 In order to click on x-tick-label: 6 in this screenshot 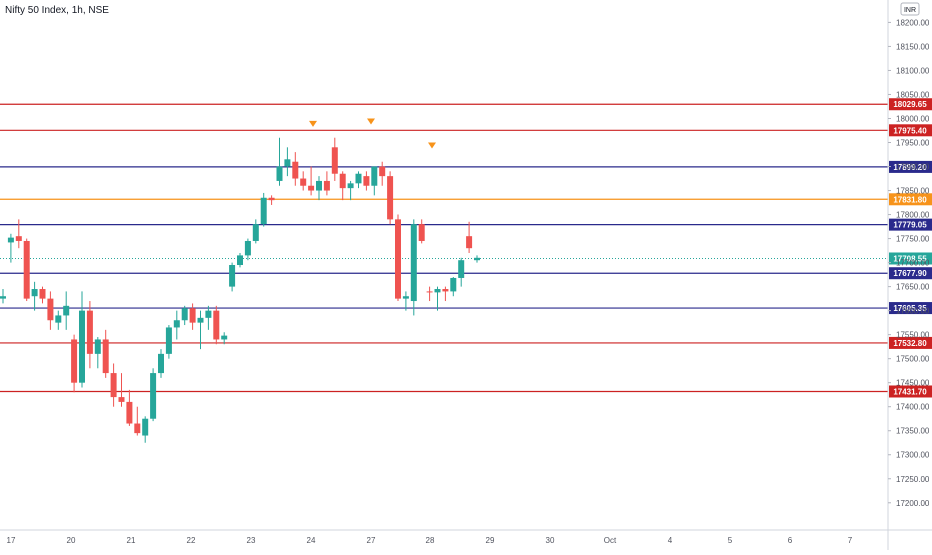, I will do `click(790, 540)`.